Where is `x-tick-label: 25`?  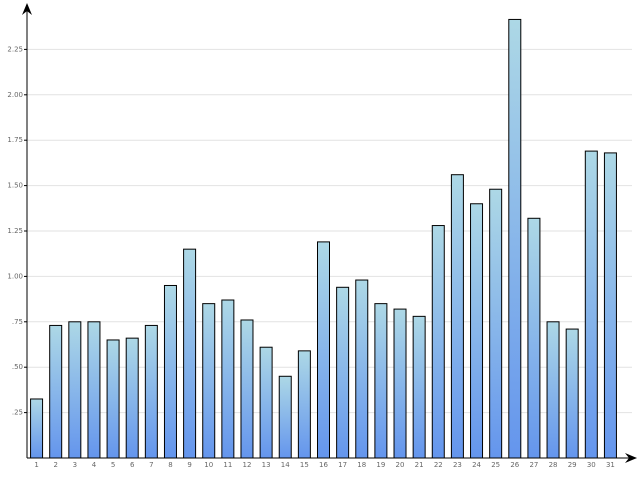
x-tick-label: 25 is located at coordinates (495, 465).